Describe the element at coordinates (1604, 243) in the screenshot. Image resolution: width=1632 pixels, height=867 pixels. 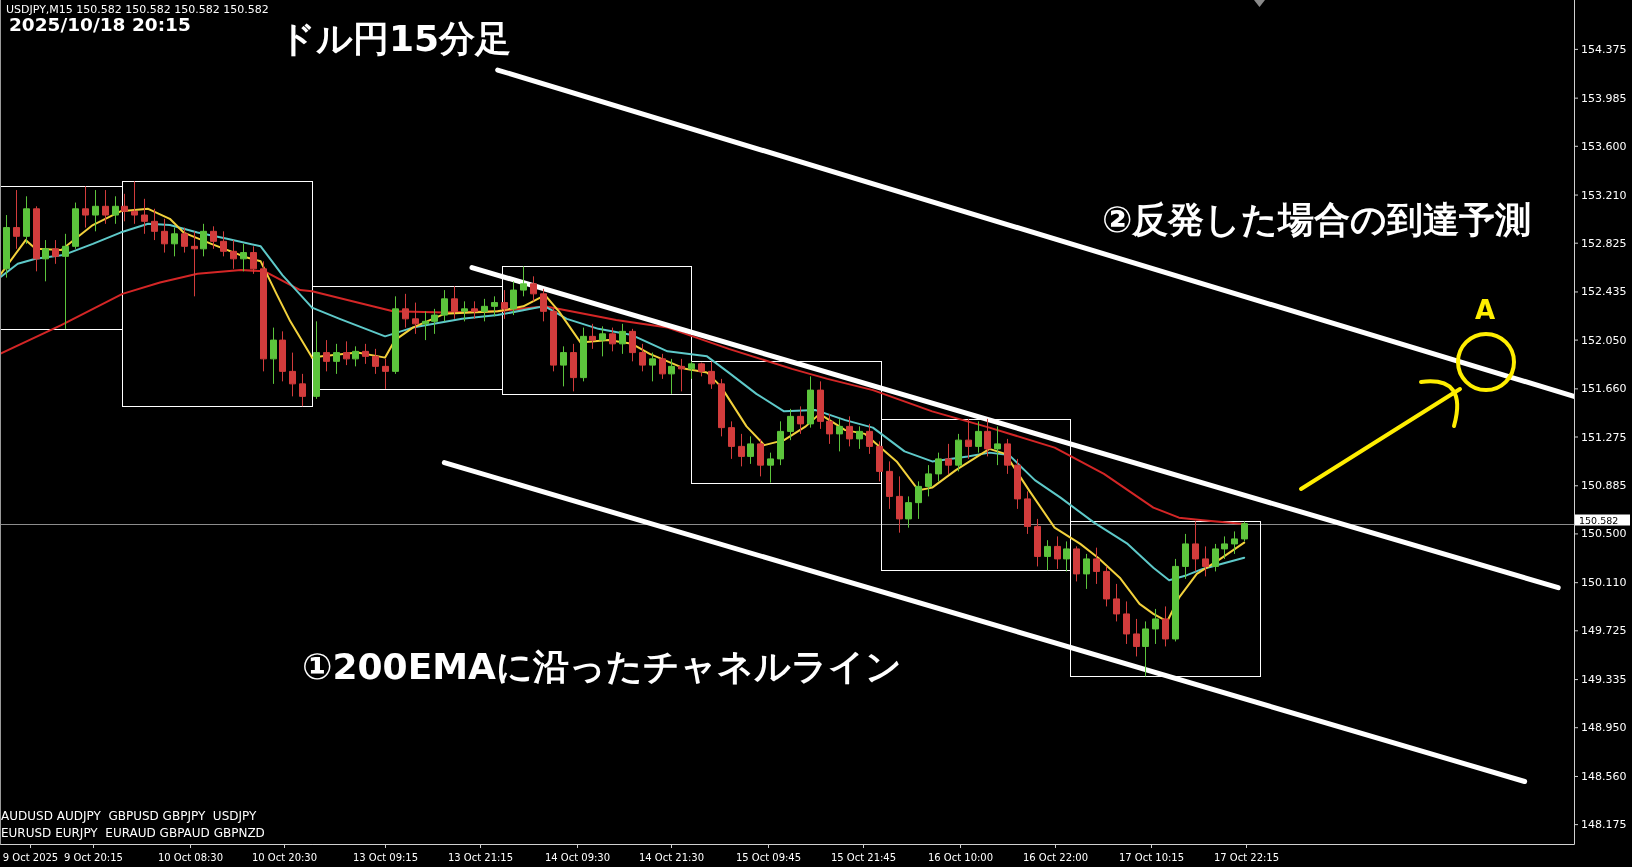
I see `y-tick-label: 152.825` at that location.